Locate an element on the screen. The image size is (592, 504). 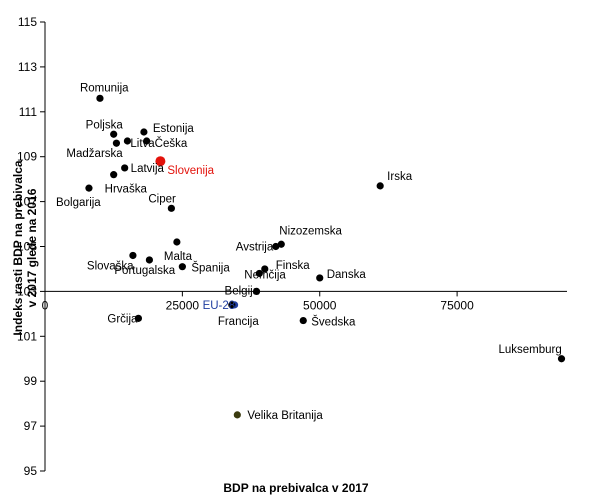
label-avstrija: Avstrija is located at coordinates (255, 248).